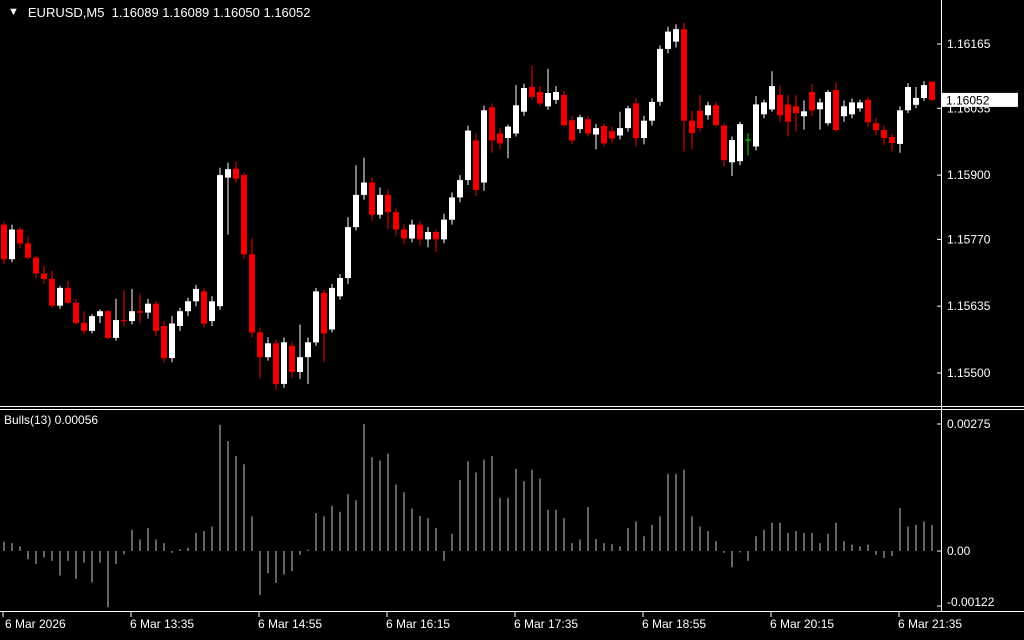 The image size is (1024, 640). I want to click on time-tick-label: 6 Mar 18:55, so click(674, 624).